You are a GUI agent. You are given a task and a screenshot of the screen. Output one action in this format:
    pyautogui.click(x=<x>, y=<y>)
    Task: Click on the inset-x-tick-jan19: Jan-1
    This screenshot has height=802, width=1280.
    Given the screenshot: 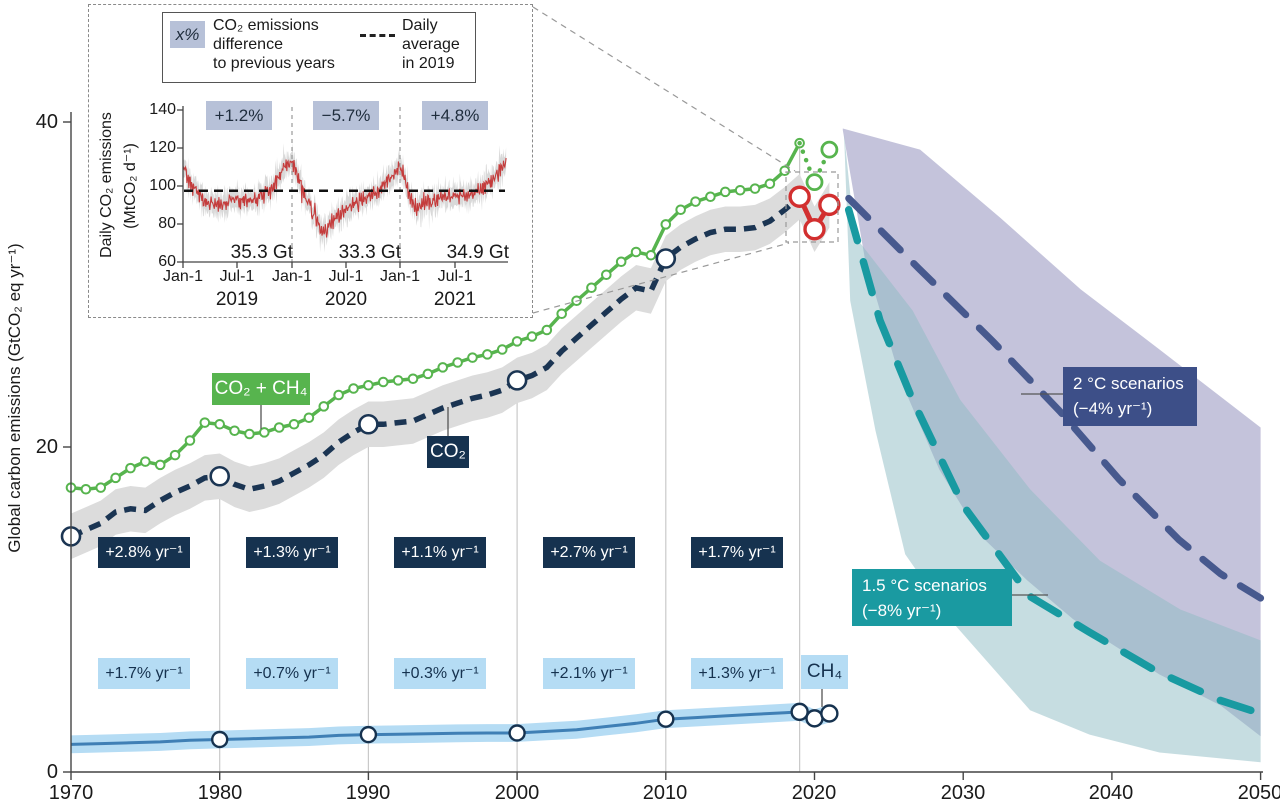 What is the action you would take?
    pyautogui.click(x=183, y=276)
    